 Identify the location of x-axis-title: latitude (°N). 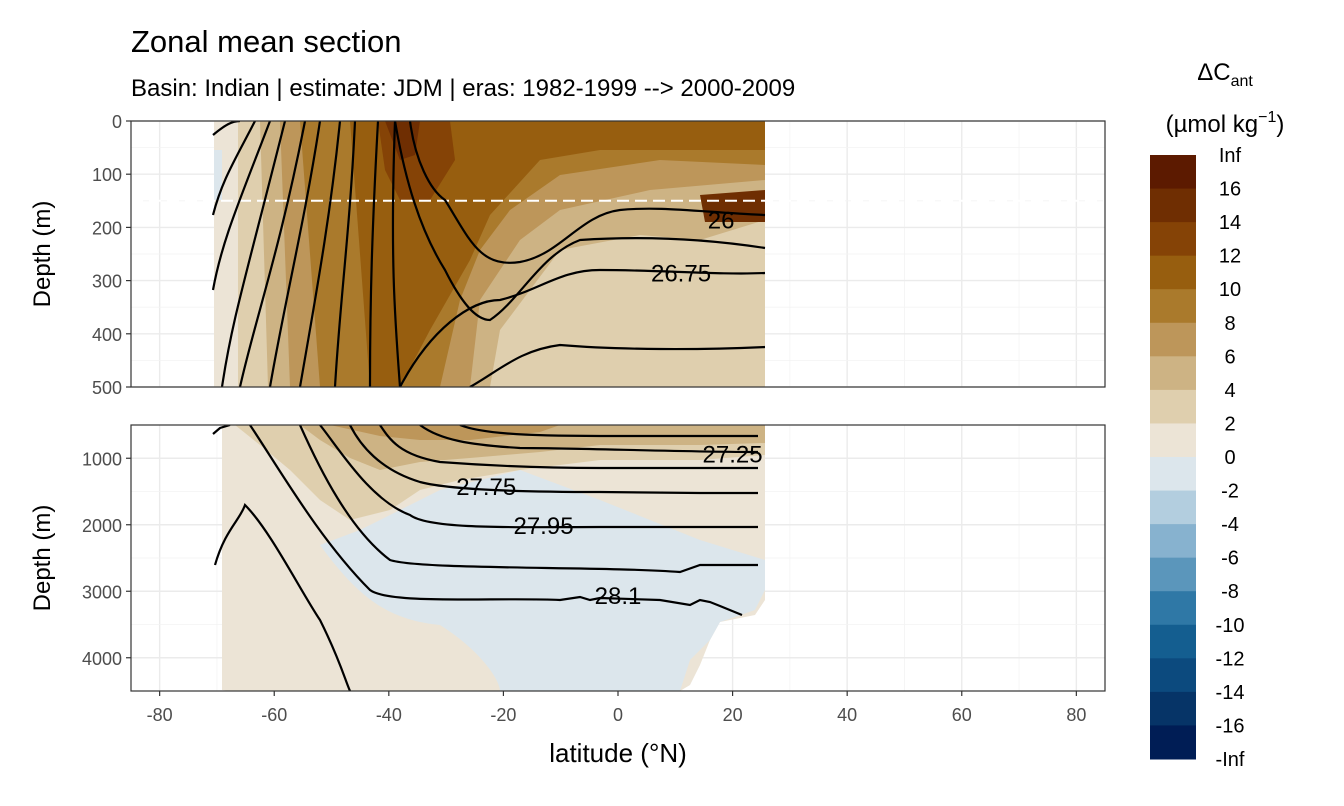
(618, 753).